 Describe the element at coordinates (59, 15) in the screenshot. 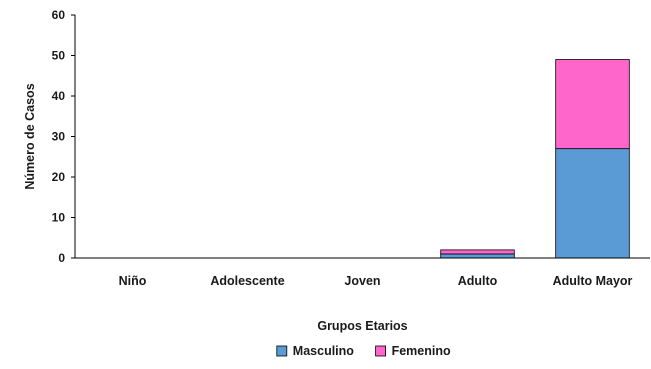

I see `y-tick-label: 60` at that location.